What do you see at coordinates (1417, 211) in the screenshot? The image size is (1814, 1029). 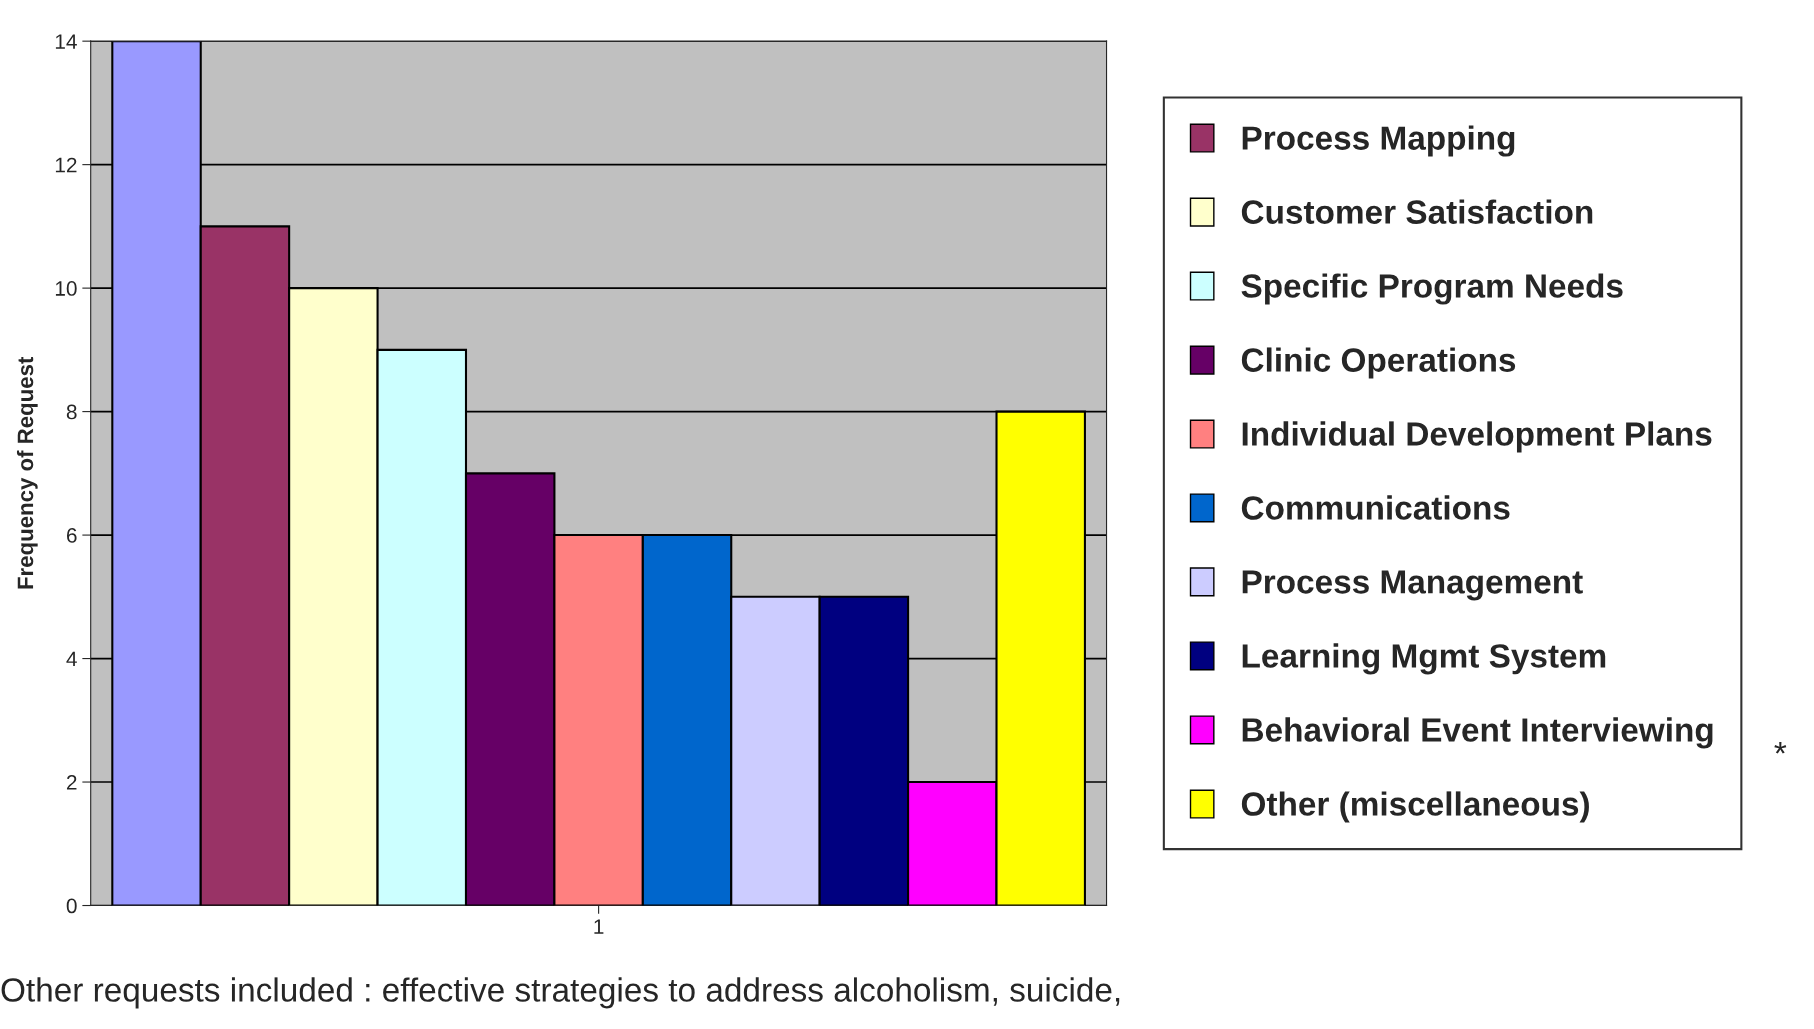 I see `legend-label: Customer Satisfaction` at bounding box center [1417, 211].